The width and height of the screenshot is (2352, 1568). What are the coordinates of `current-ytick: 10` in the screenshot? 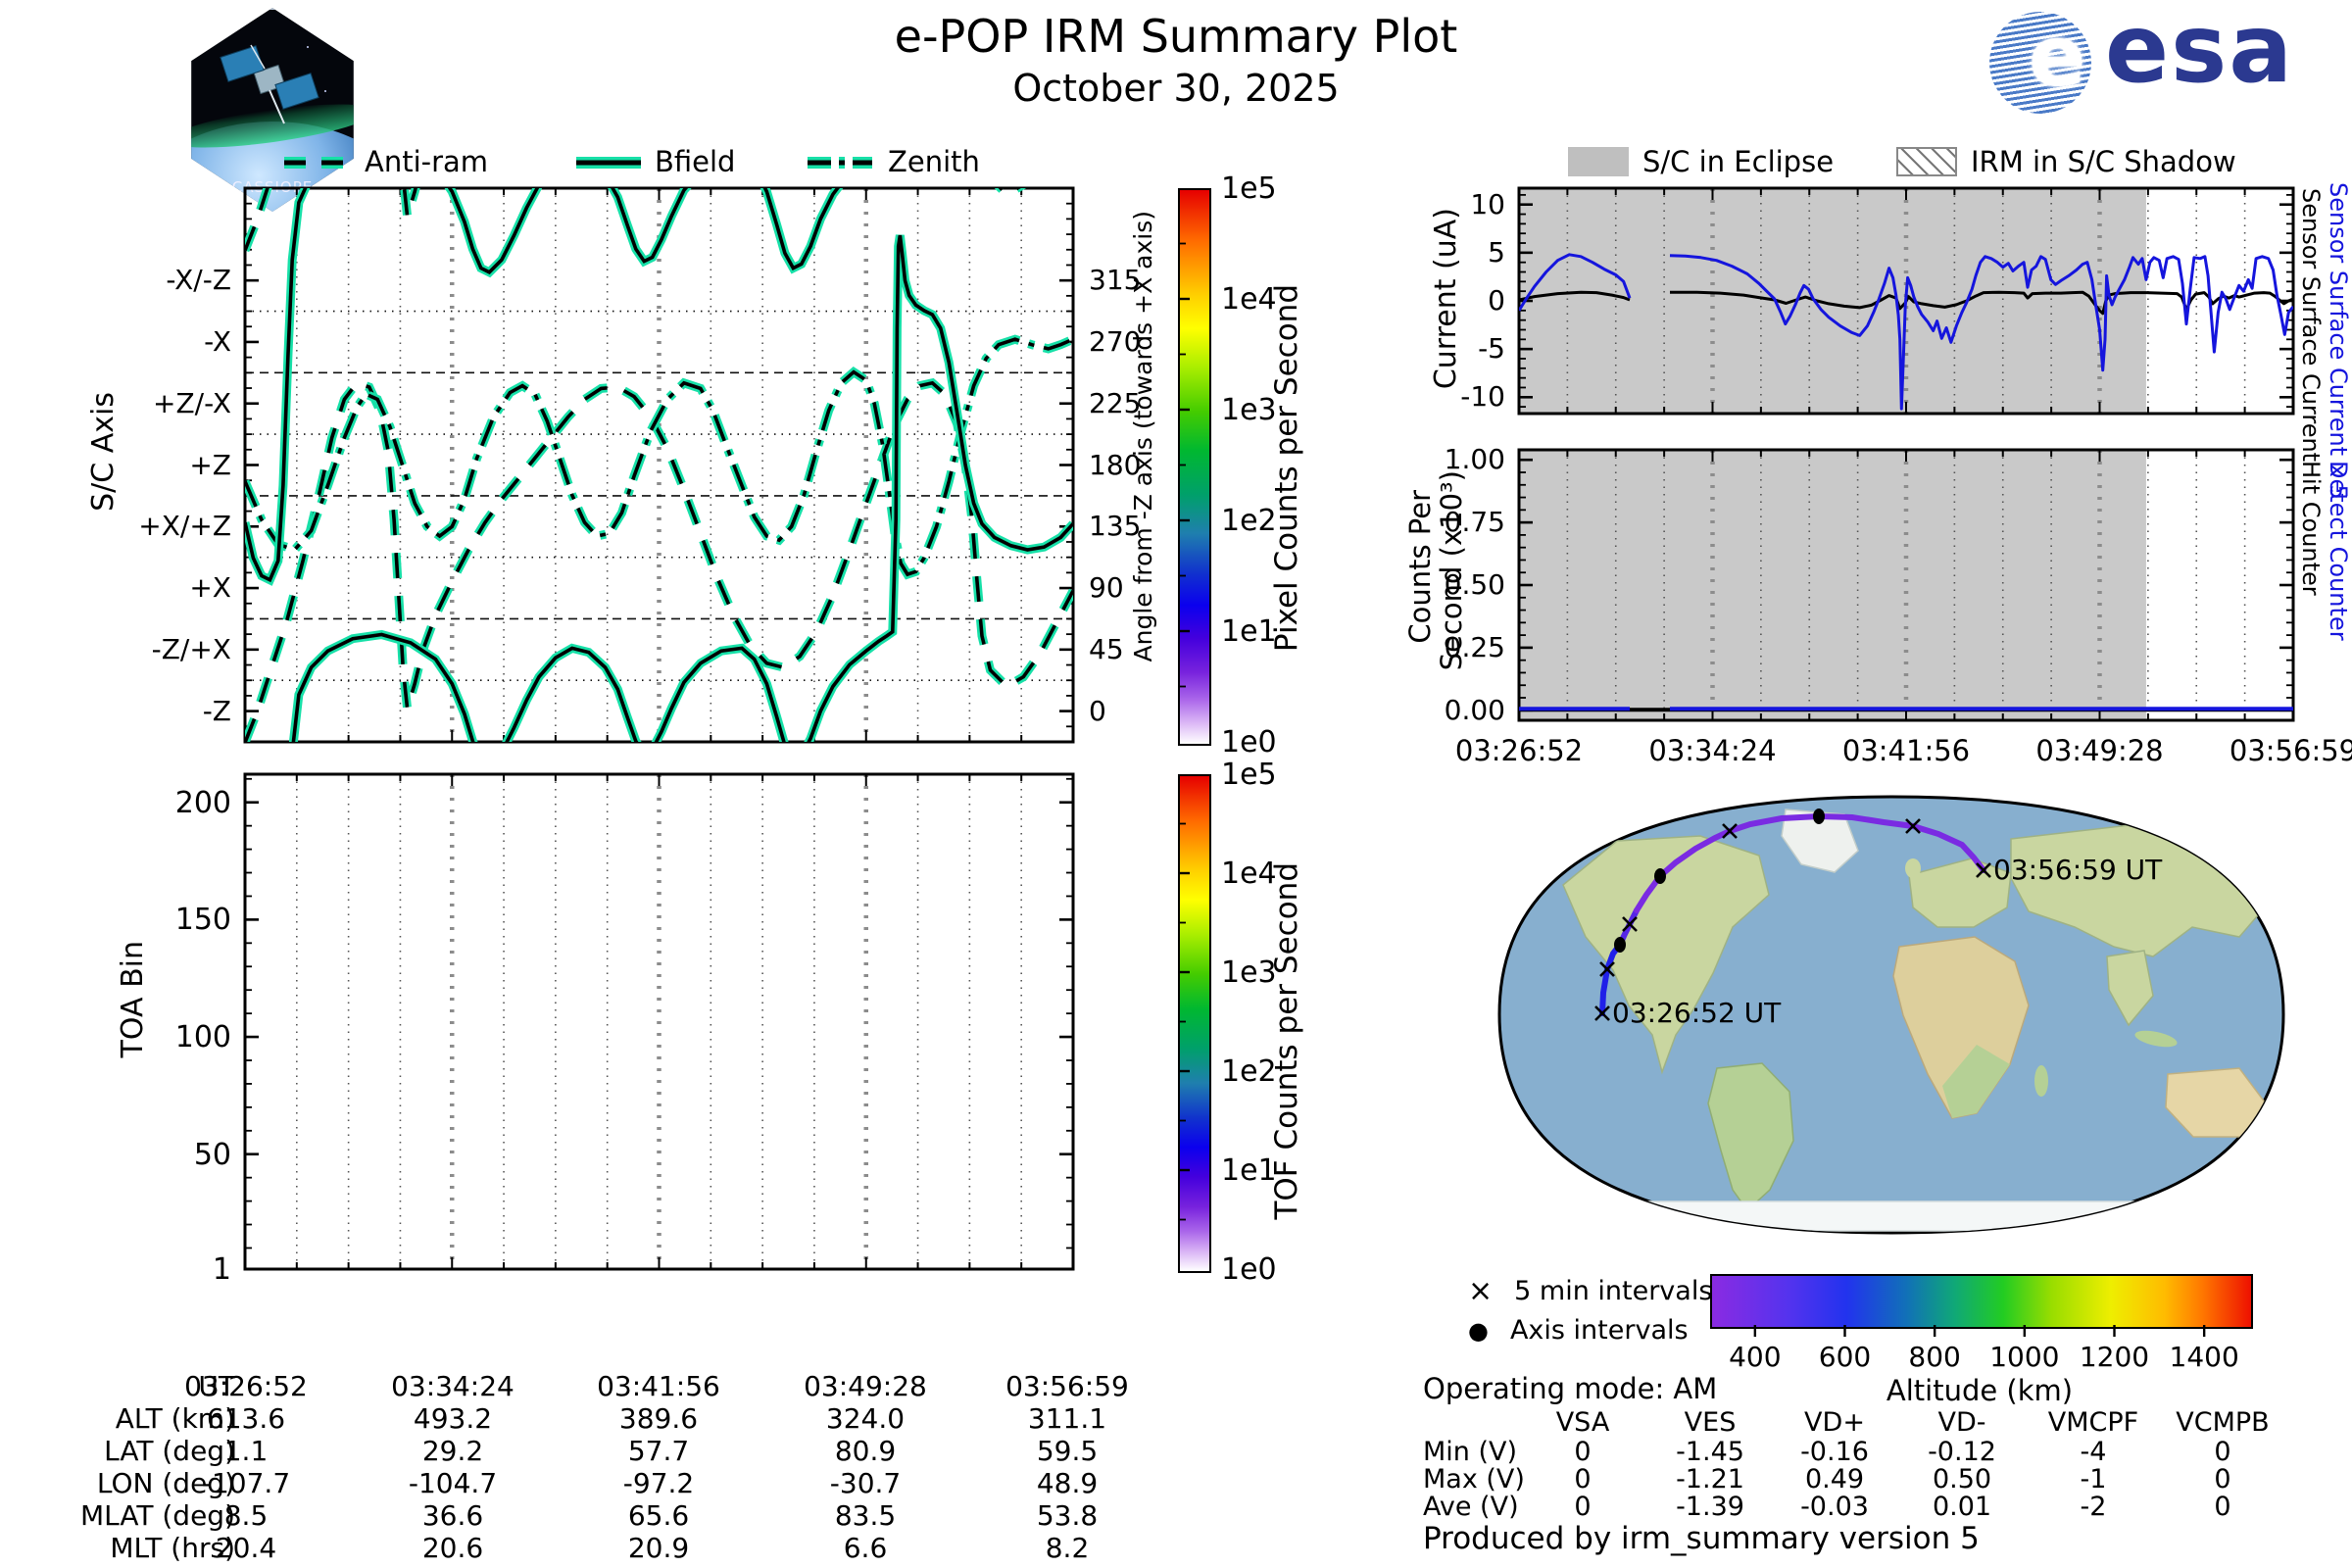 It's located at (1487, 203).